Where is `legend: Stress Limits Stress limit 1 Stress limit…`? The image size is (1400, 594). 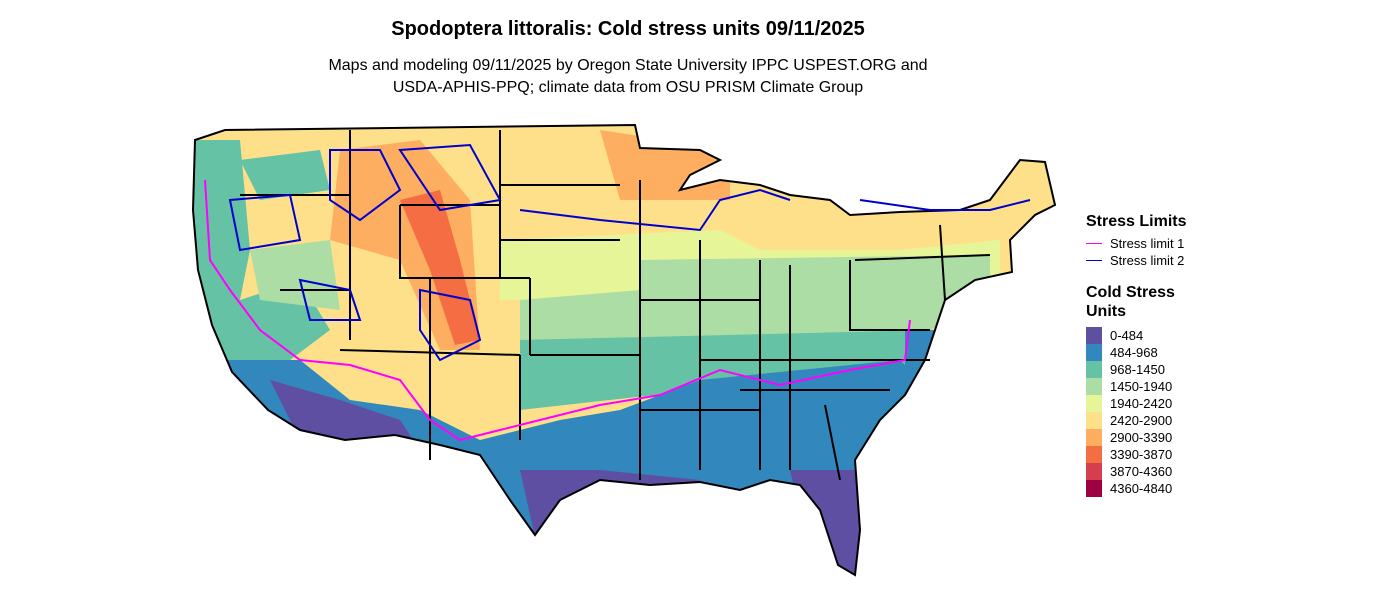
legend: Stress Limits Stress limit 1 Stress limit… is located at coordinates (1146, 354).